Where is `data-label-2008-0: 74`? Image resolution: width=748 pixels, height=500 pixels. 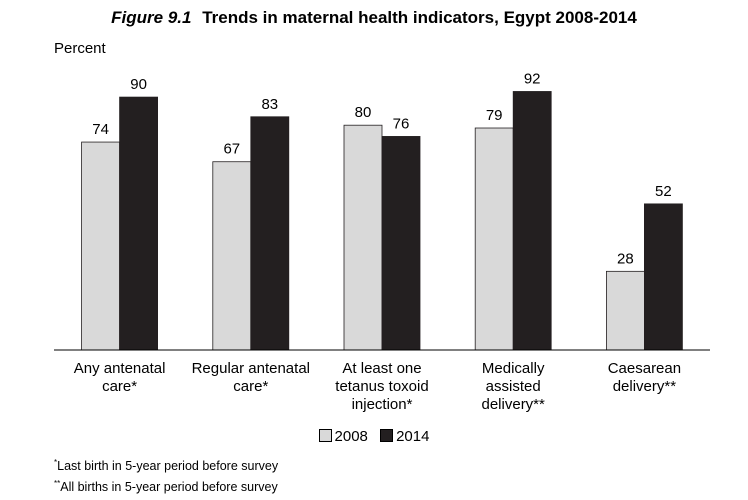
data-label-2008-0: 74 is located at coordinates (100, 129).